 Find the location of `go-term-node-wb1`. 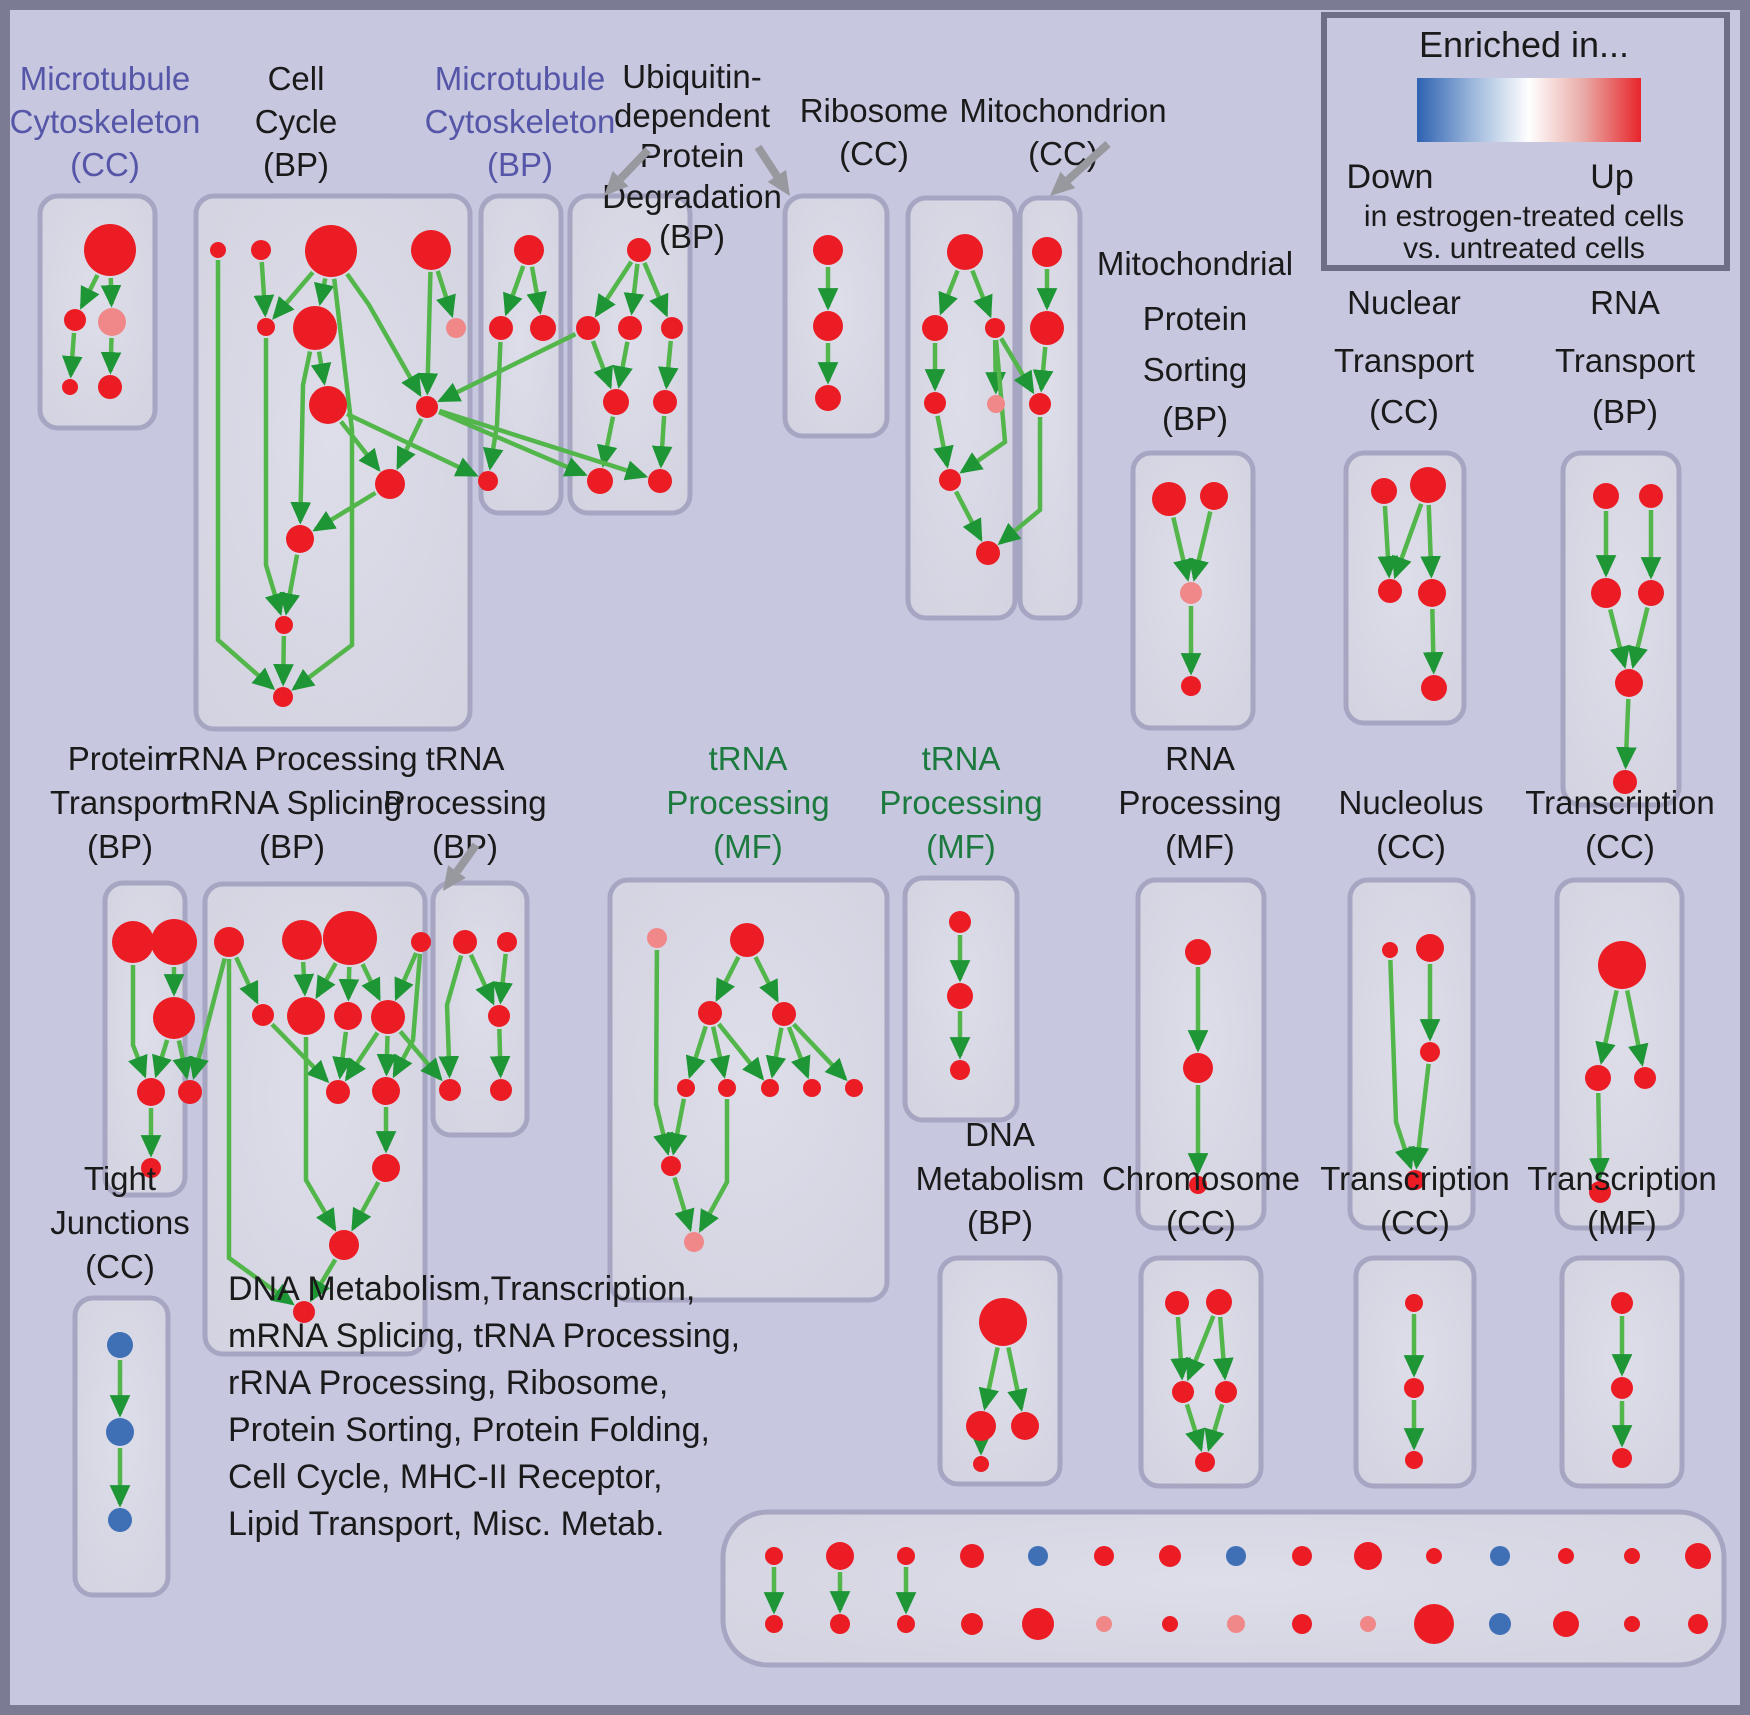

go-term-node-wb1 is located at coordinates (774, 1624).